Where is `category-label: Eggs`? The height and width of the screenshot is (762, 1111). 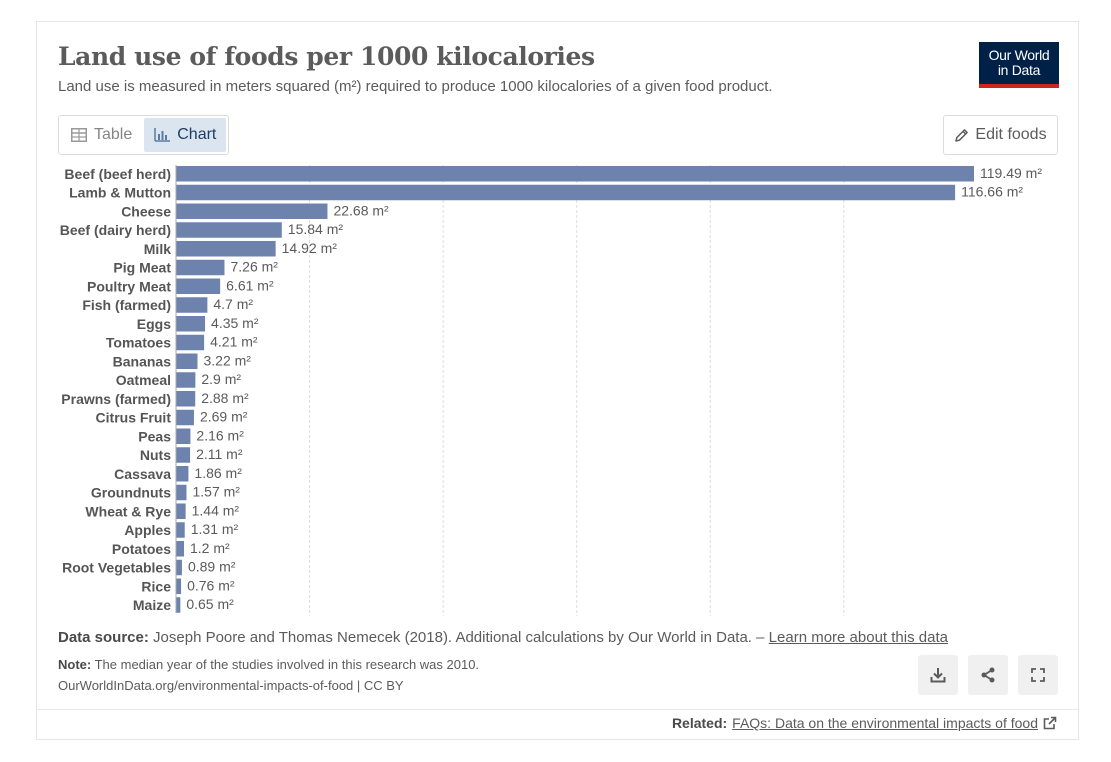 category-label: Eggs is located at coordinates (154, 324).